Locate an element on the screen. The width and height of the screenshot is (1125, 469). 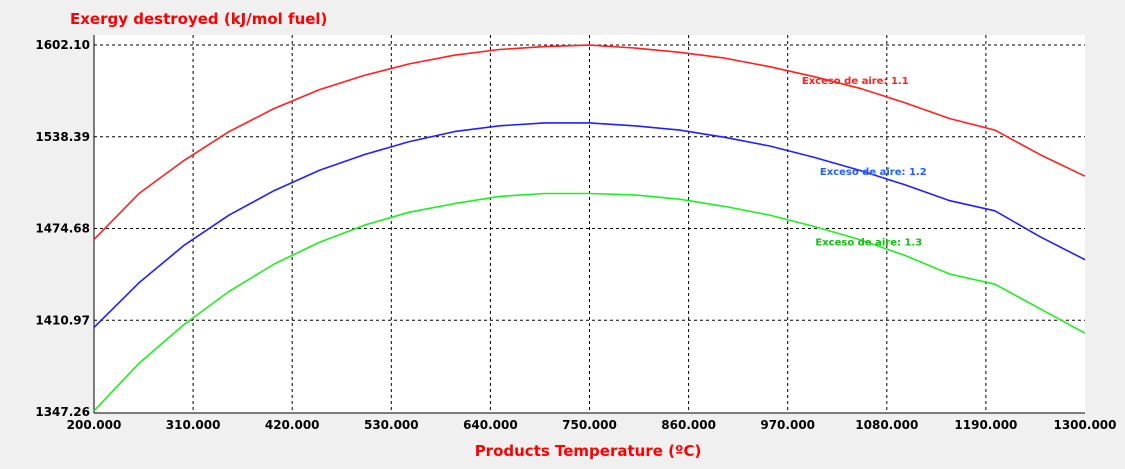
x-tick-label: 420.000 is located at coordinates (292, 425).